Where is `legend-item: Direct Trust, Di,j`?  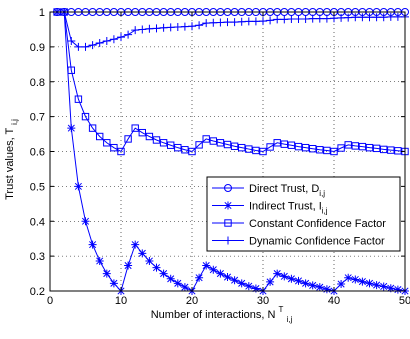 legend-item: Direct Trust, Di,j is located at coordinates (268, 190).